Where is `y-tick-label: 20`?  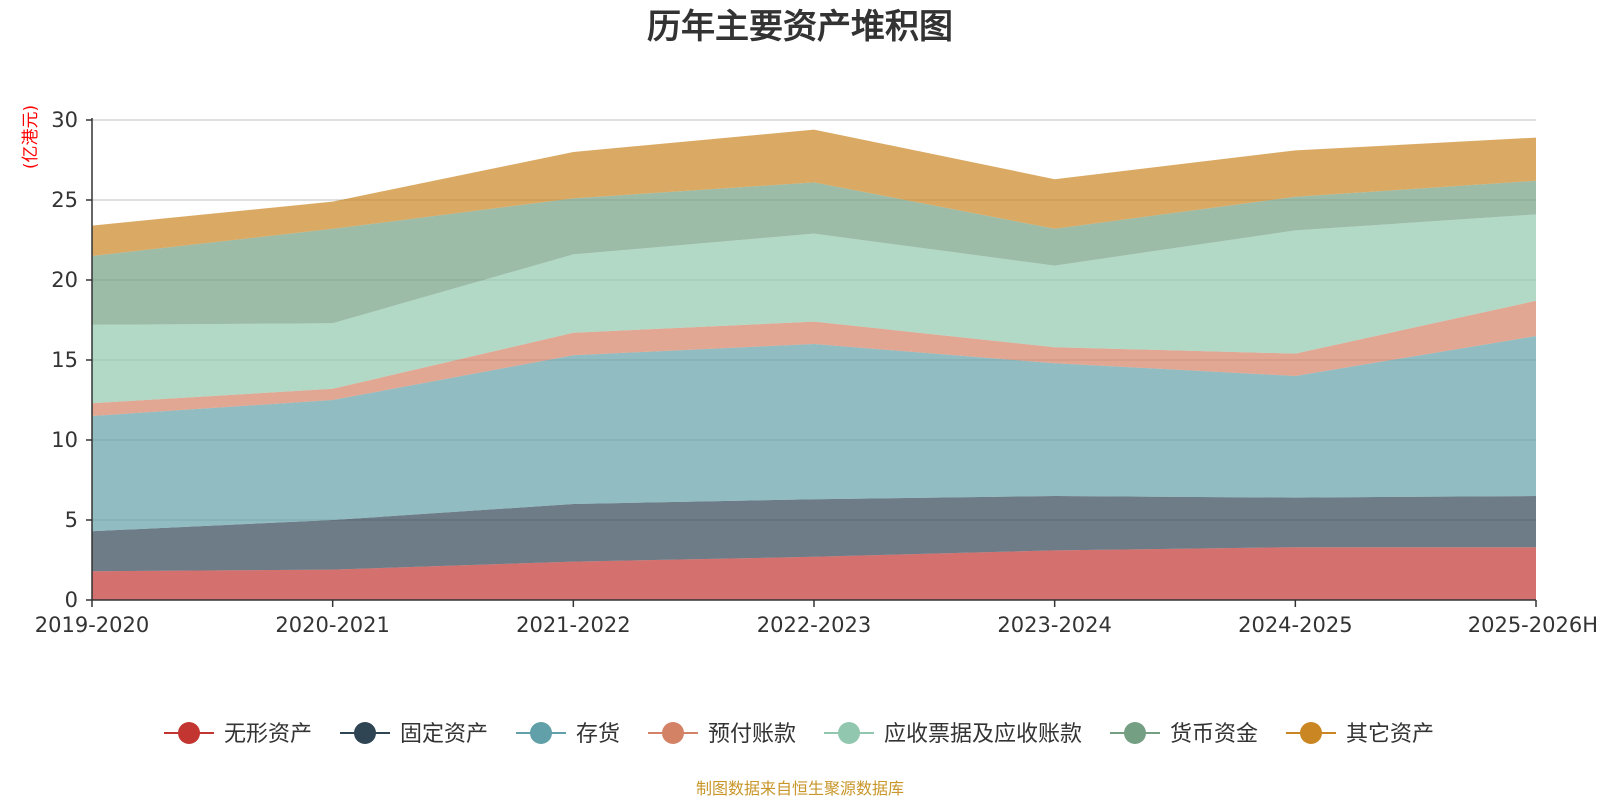 y-tick-label: 20 is located at coordinates (64, 280).